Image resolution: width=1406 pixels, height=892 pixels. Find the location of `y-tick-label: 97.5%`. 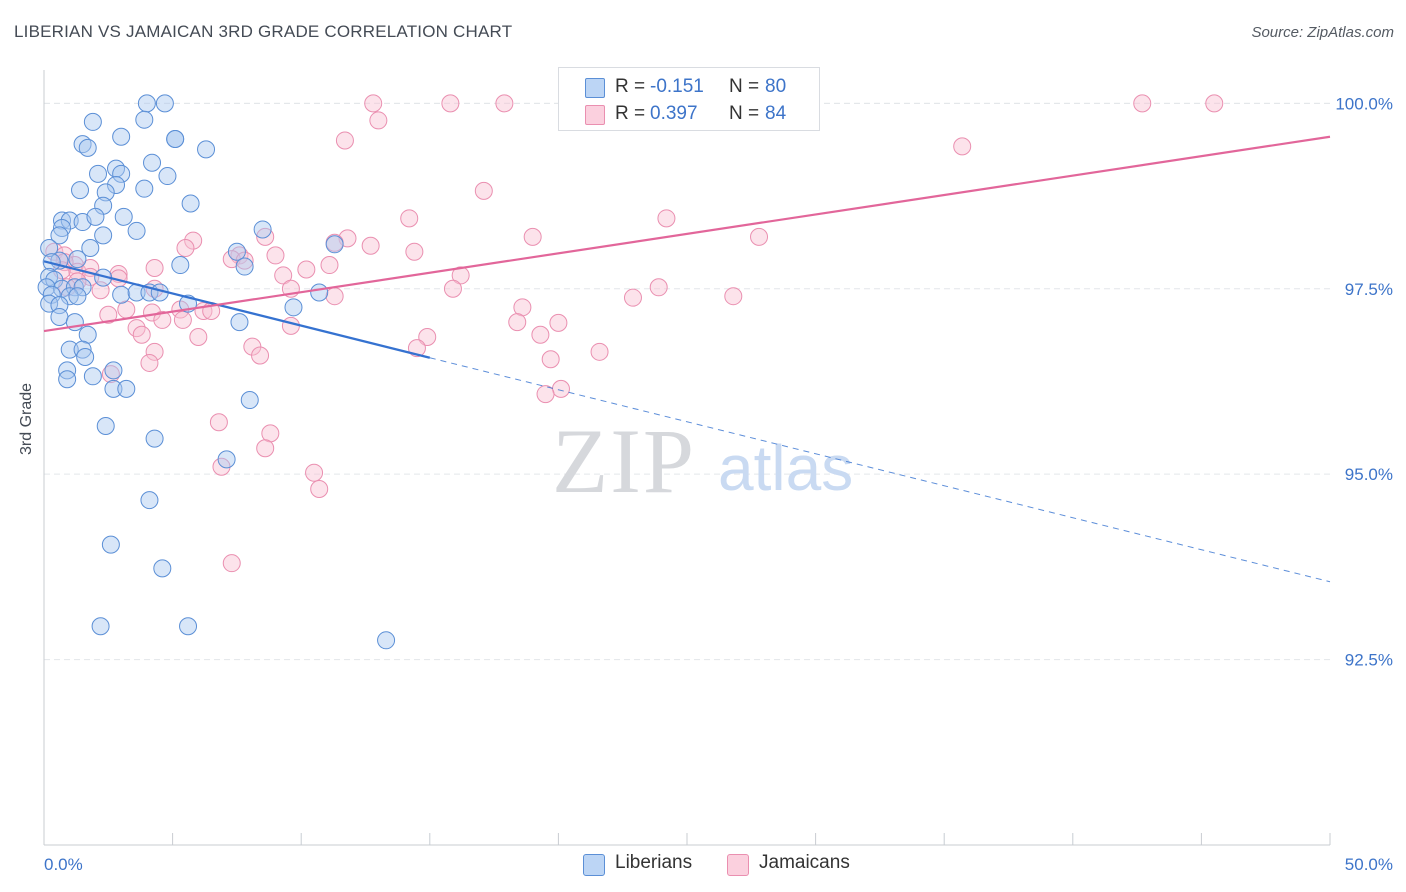

y-tick-label: 97.5% is located at coordinates (1369, 289).